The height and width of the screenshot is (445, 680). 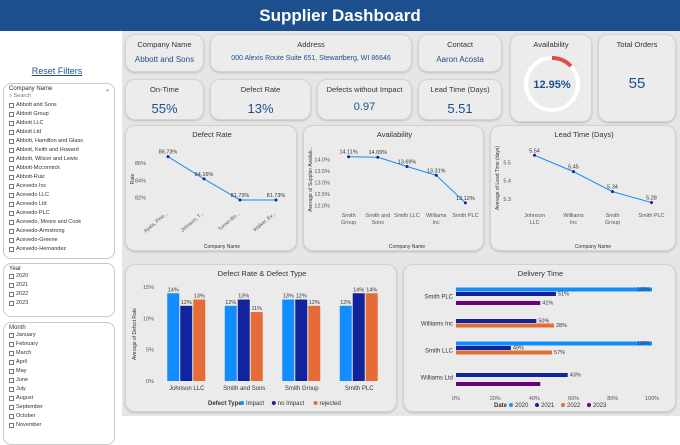 What do you see at coordinates (59, 294) in the screenshot?
I see `slicer-option: 2022` at bounding box center [59, 294].